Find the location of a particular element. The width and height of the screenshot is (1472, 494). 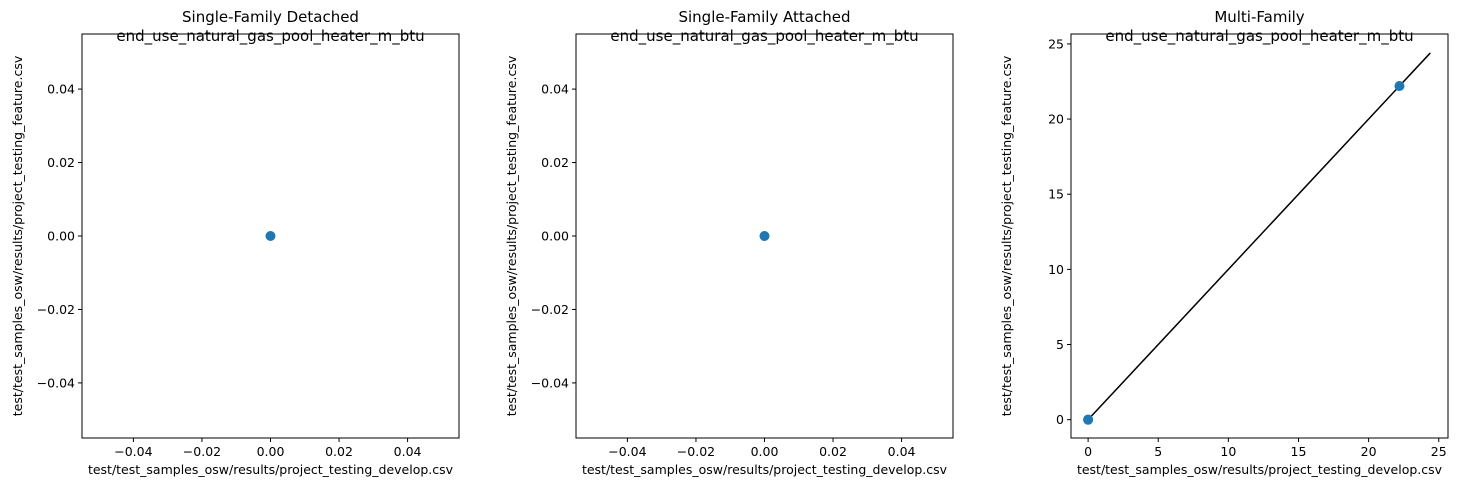

y-tick-label: 15 is located at coordinates (1056, 194).